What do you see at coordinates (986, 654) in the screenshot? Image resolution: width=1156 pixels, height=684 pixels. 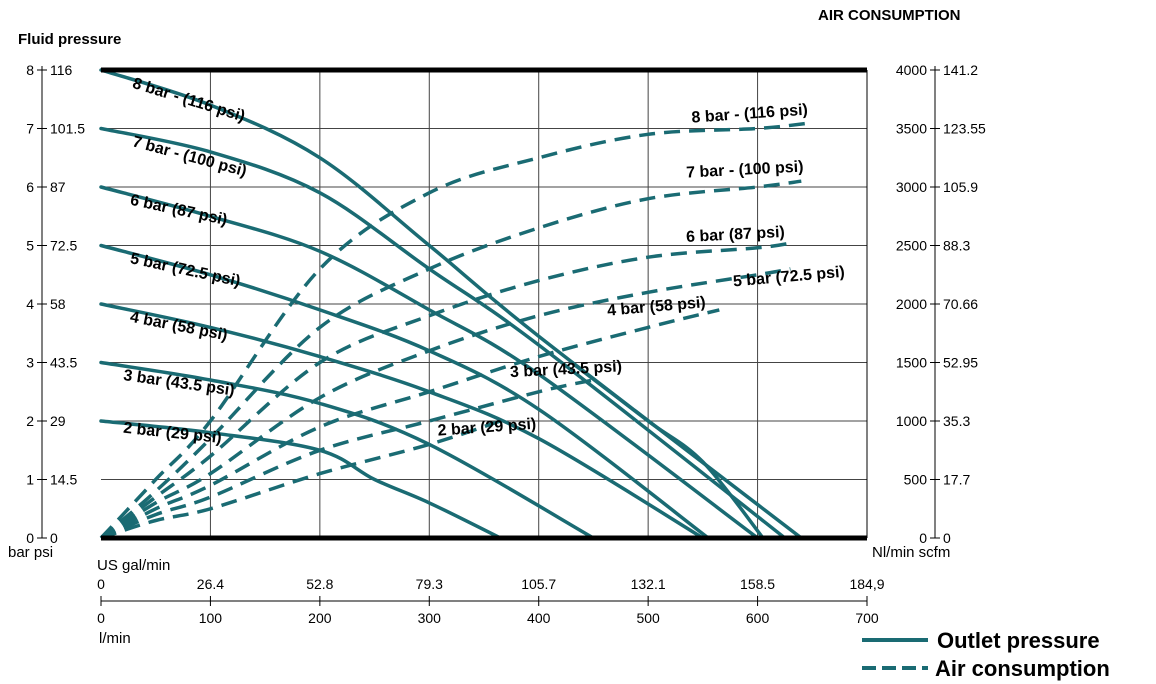 I see `legend: Outlet pressure Air consumption` at bounding box center [986, 654].